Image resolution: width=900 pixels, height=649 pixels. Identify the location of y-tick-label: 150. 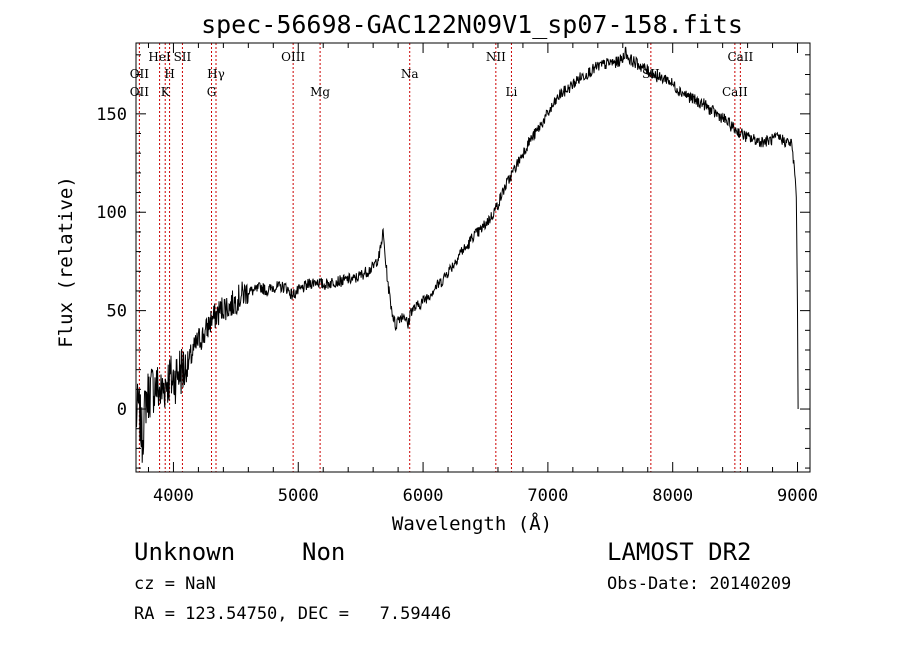
(111, 115).